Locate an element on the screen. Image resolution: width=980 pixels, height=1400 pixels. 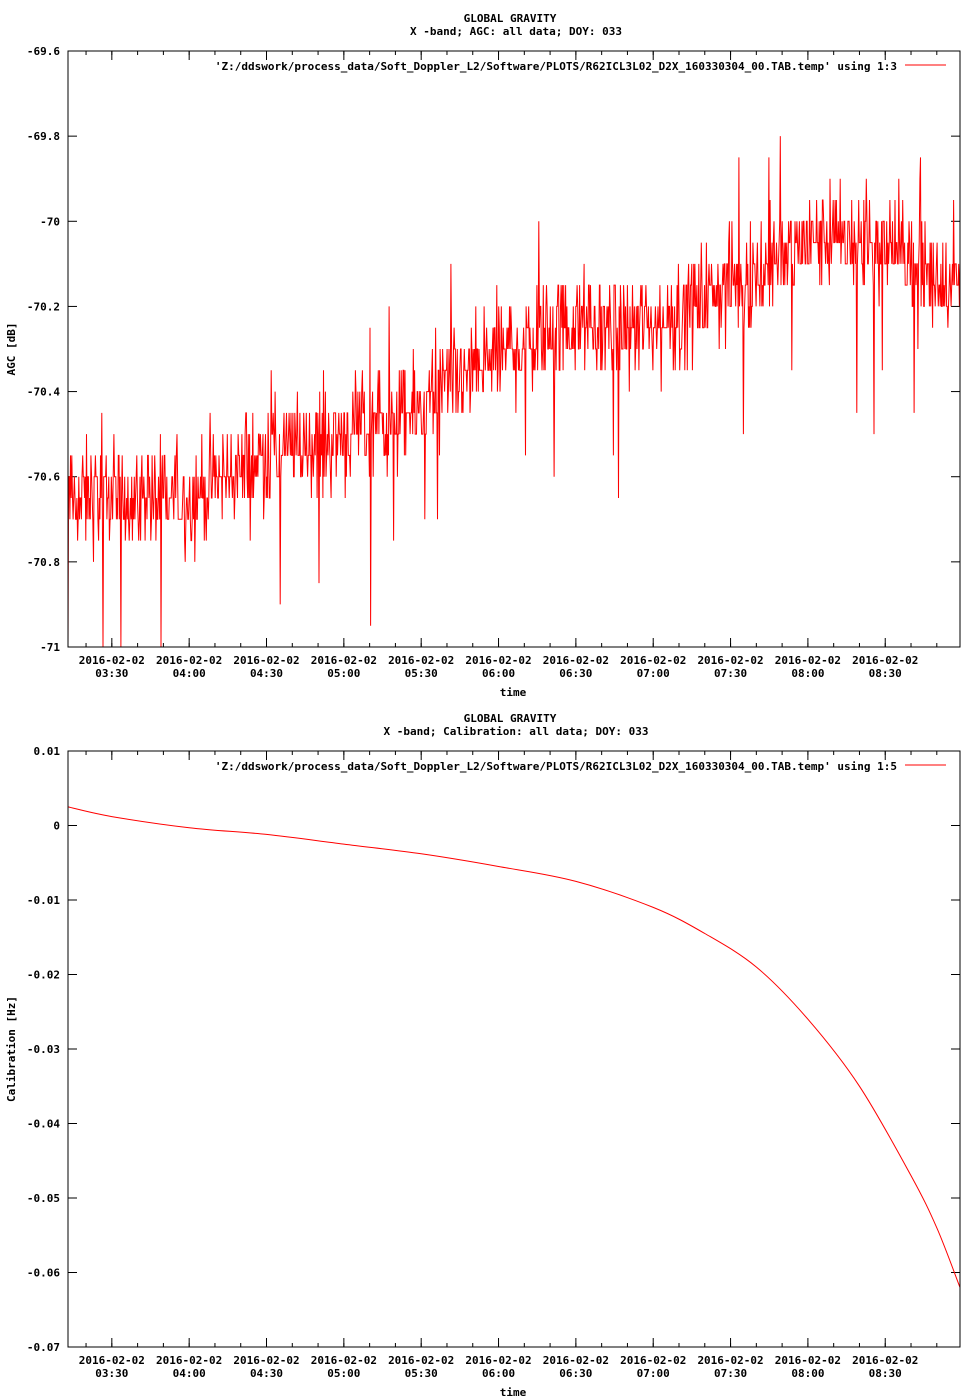
y-tick-label: -70.2 is located at coordinates (43, 306).